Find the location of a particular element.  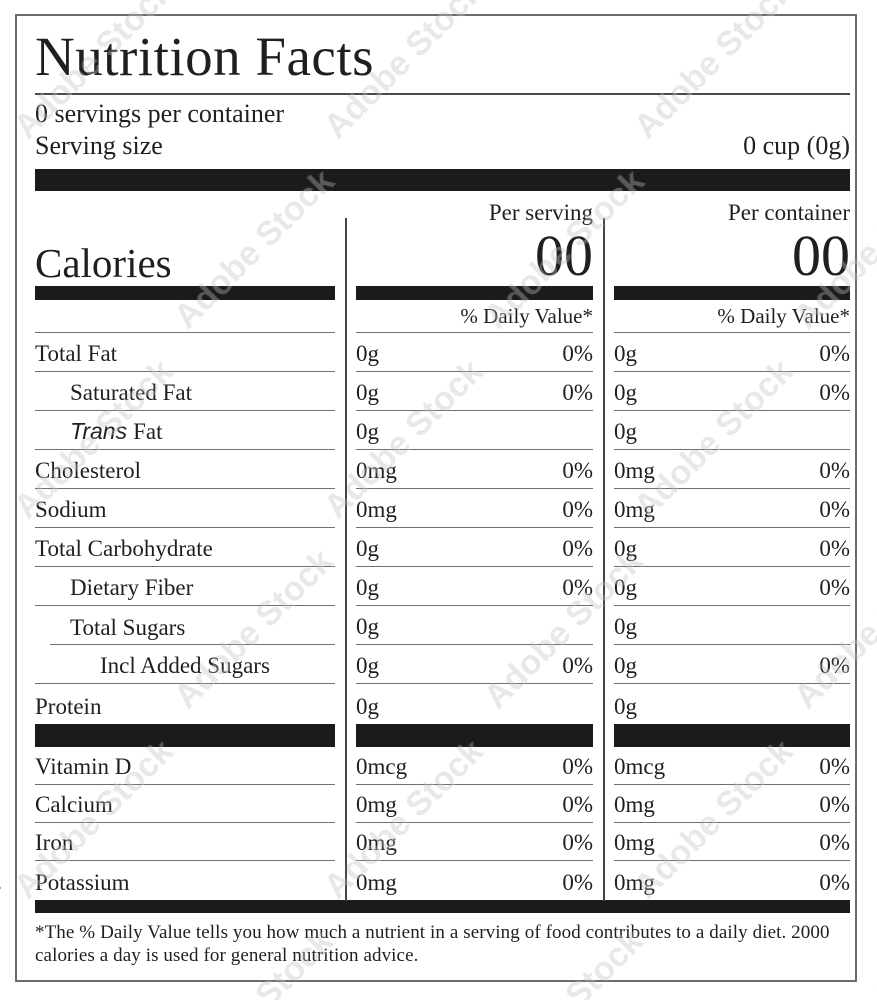

serving-size-value: 0 cup (0g) is located at coordinates (796, 145).